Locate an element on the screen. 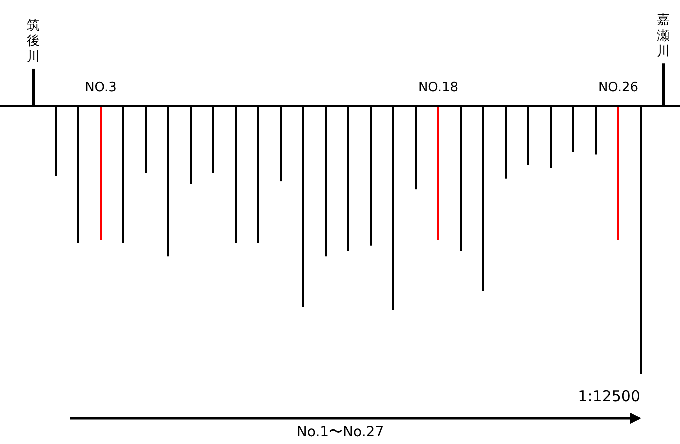 Image resolution: width=680 pixels, height=444 pixels. x-tick-label: 嘉瀬川 is located at coordinates (663, 36).